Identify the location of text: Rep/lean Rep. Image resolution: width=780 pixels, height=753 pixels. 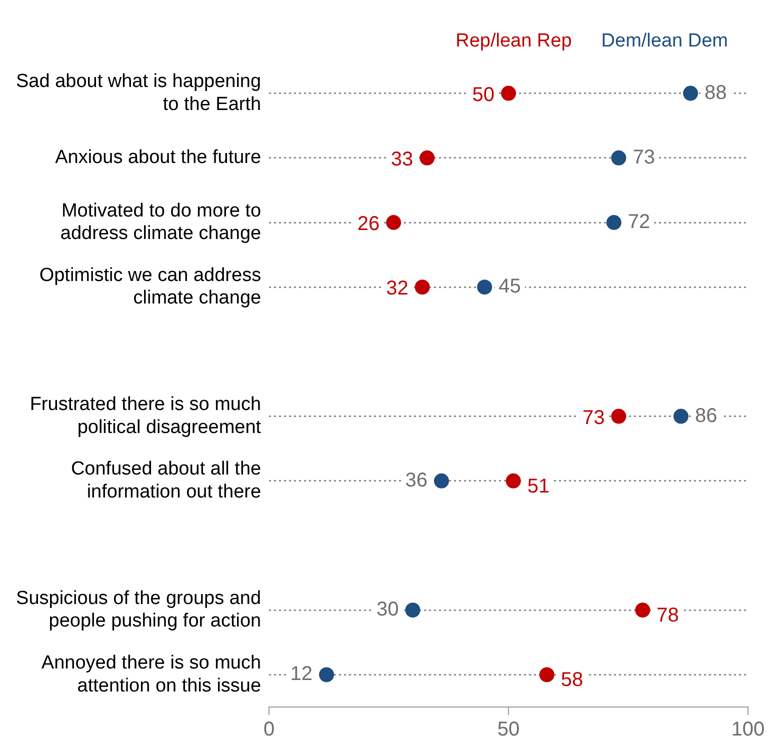
(514, 41).